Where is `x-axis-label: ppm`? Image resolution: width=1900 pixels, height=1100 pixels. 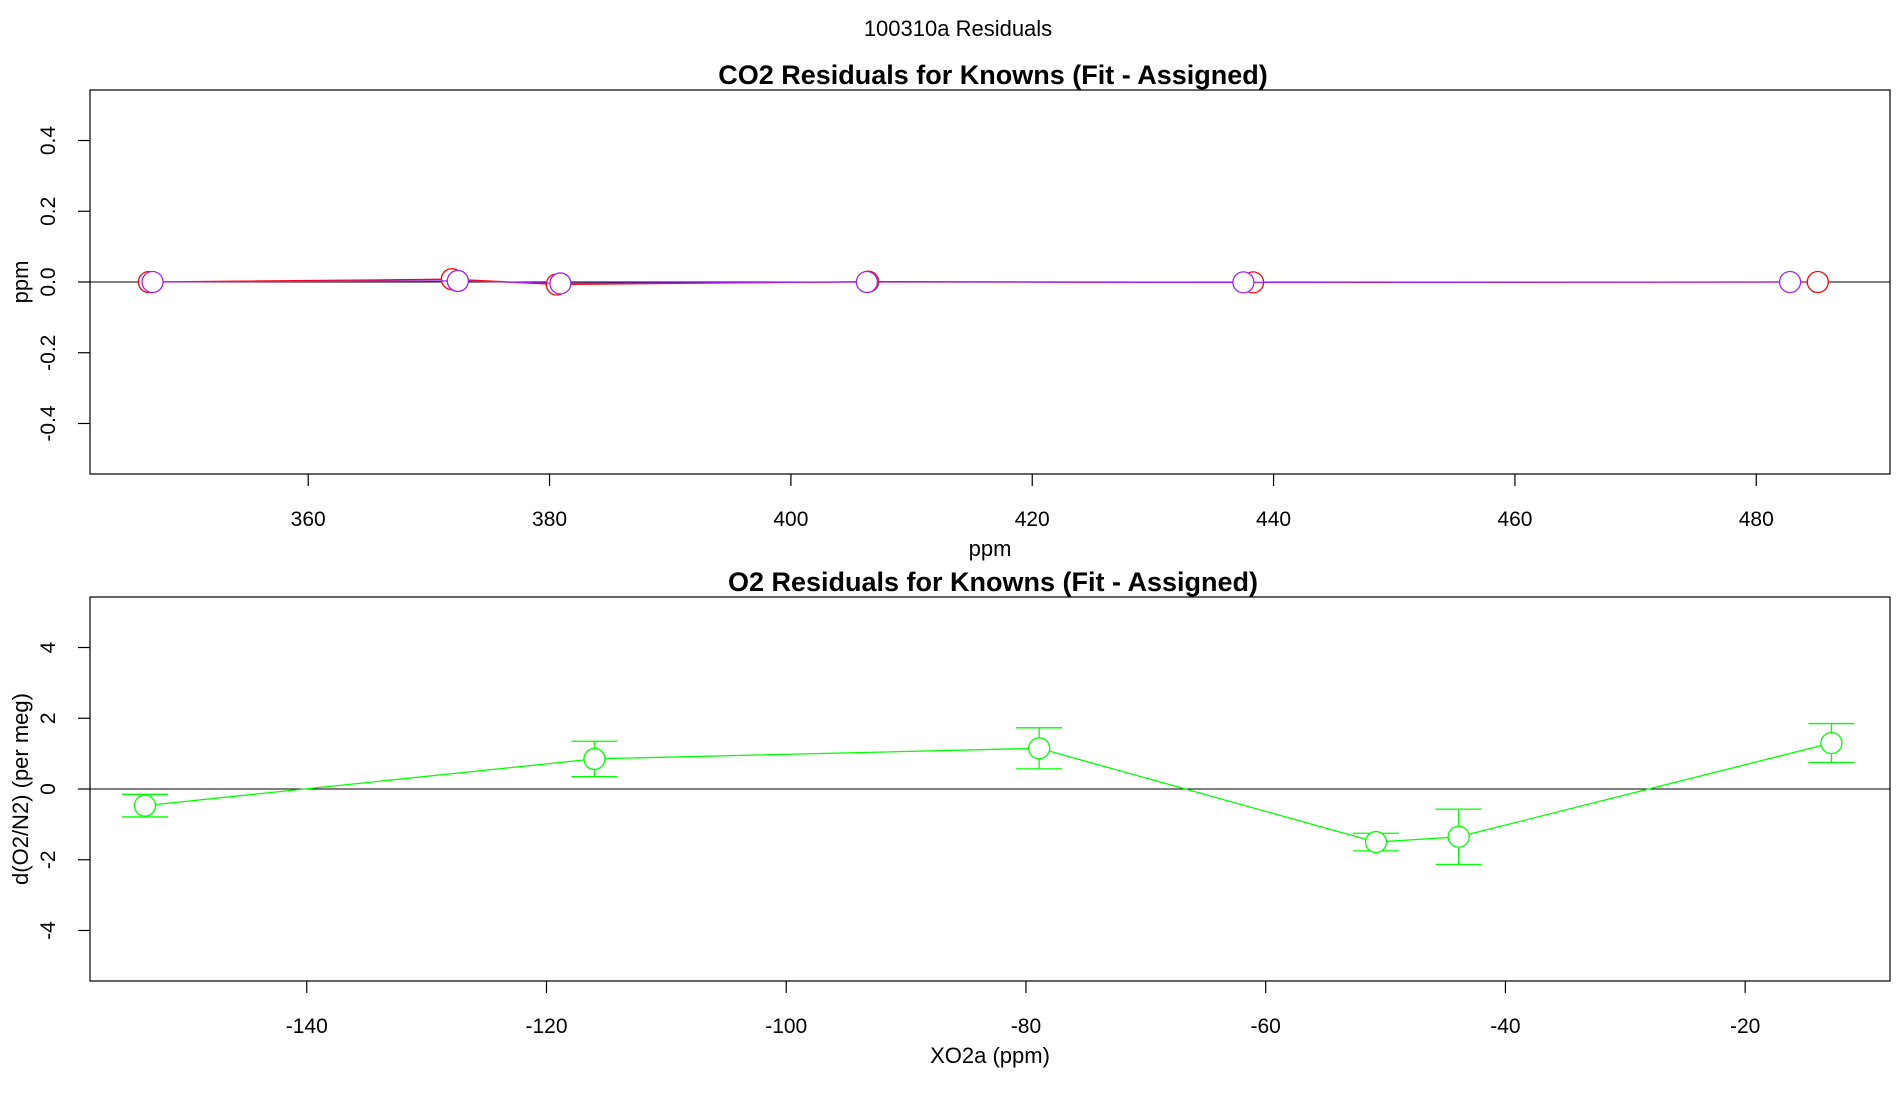
x-axis-label: ppm is located at coordinates (990, 548).